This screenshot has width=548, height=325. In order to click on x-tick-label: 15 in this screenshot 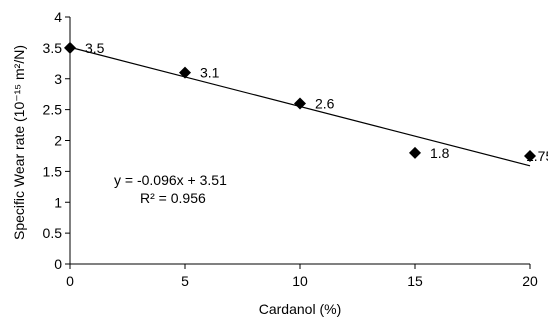, I will do `click(415, 281)`.